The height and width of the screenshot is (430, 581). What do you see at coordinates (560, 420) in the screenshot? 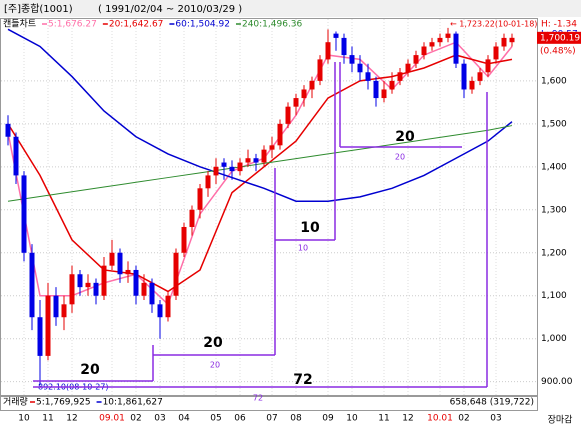
I see `footer: 장마감` at bounding box center [560, 420].